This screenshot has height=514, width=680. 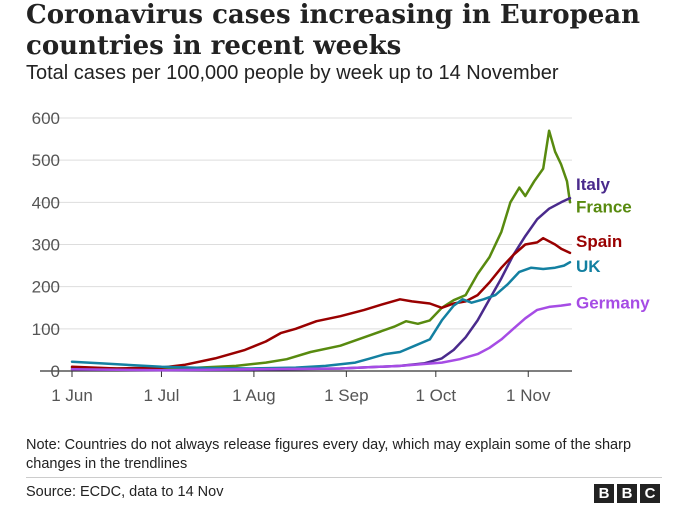 I want to click on x-tick-label: 1 Aug, so click(x=254, y=395).